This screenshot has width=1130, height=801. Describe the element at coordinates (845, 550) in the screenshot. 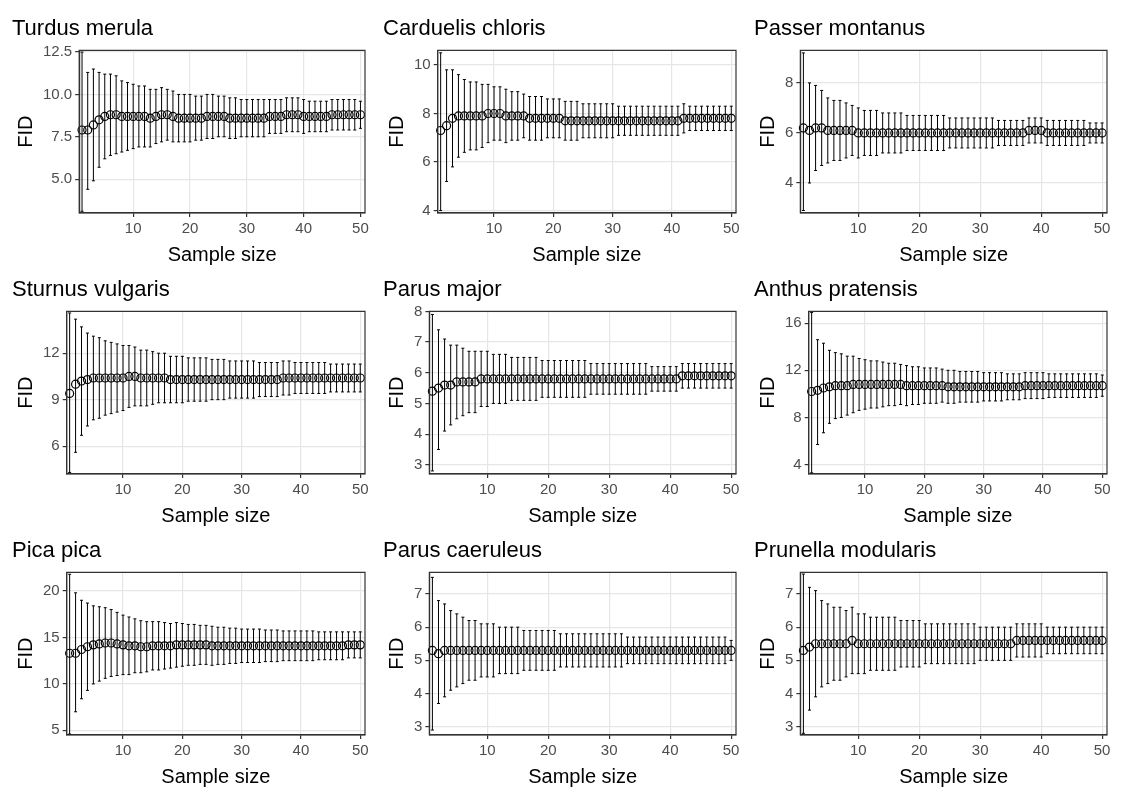

I see `chart-title: Prunella modularis` at that location.